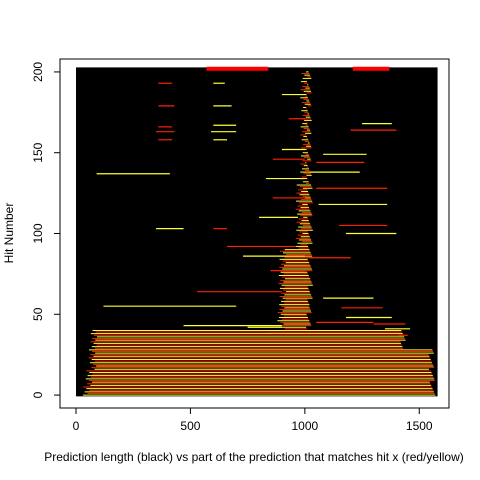  Describe the element at coordinates (38, 314) in the screenshot. I see `y-tick-label: 50` at that location.